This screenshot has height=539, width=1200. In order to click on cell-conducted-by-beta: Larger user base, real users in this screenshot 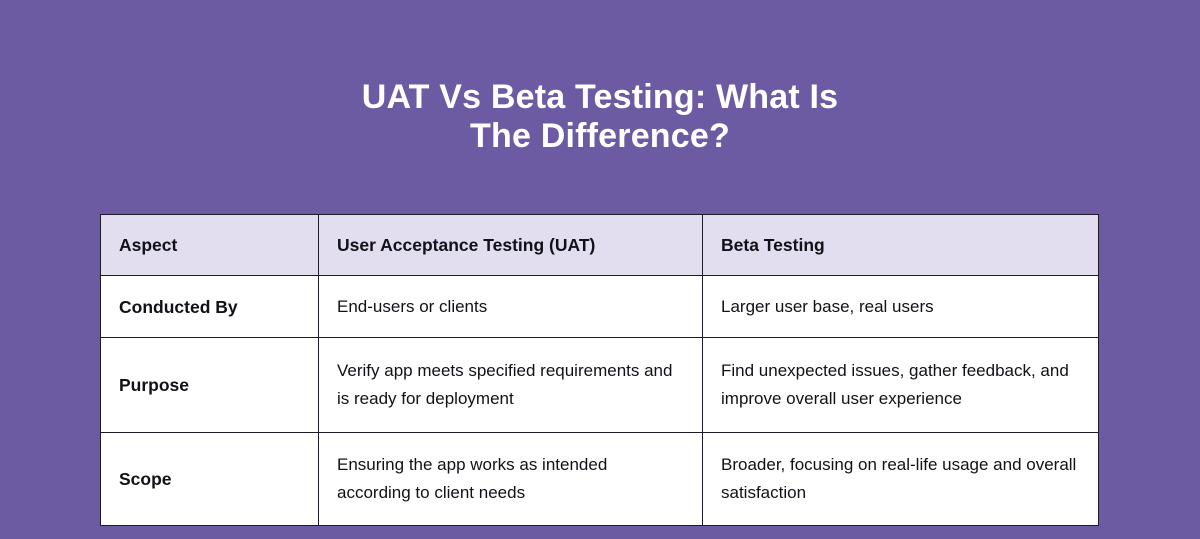, I will do `click(900, 306)`.